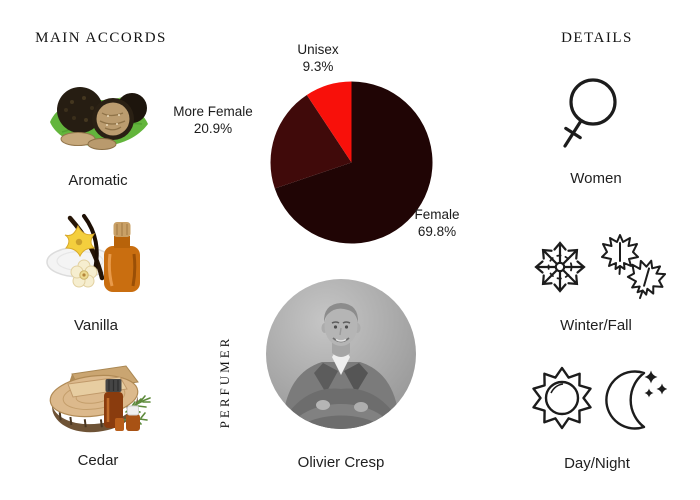  I want to click on detail-label-winter-fall: Winter/Fall, so click(596, 325).